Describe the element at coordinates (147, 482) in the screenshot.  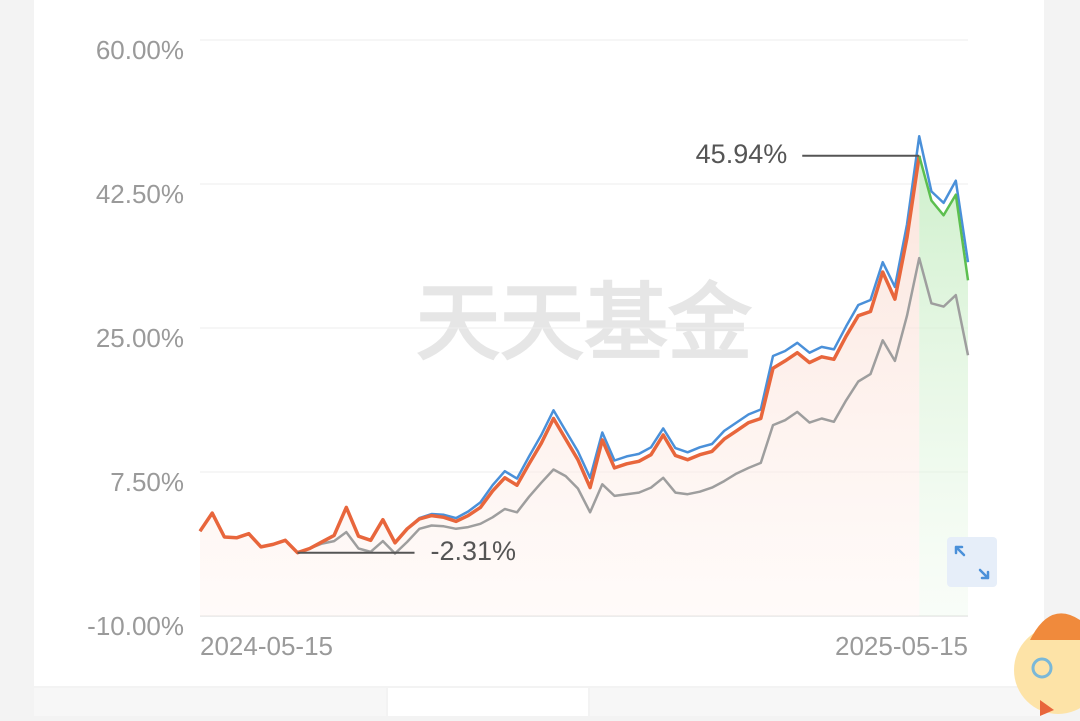
I see `y-tick-label: 7.50%` at that location.